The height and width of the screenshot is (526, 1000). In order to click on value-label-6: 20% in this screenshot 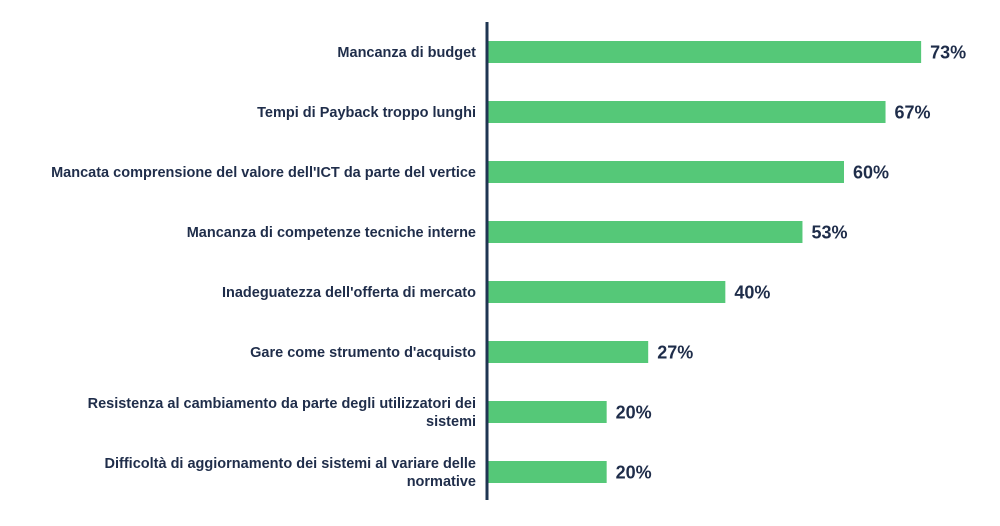, I will do `click(634, 413)`.